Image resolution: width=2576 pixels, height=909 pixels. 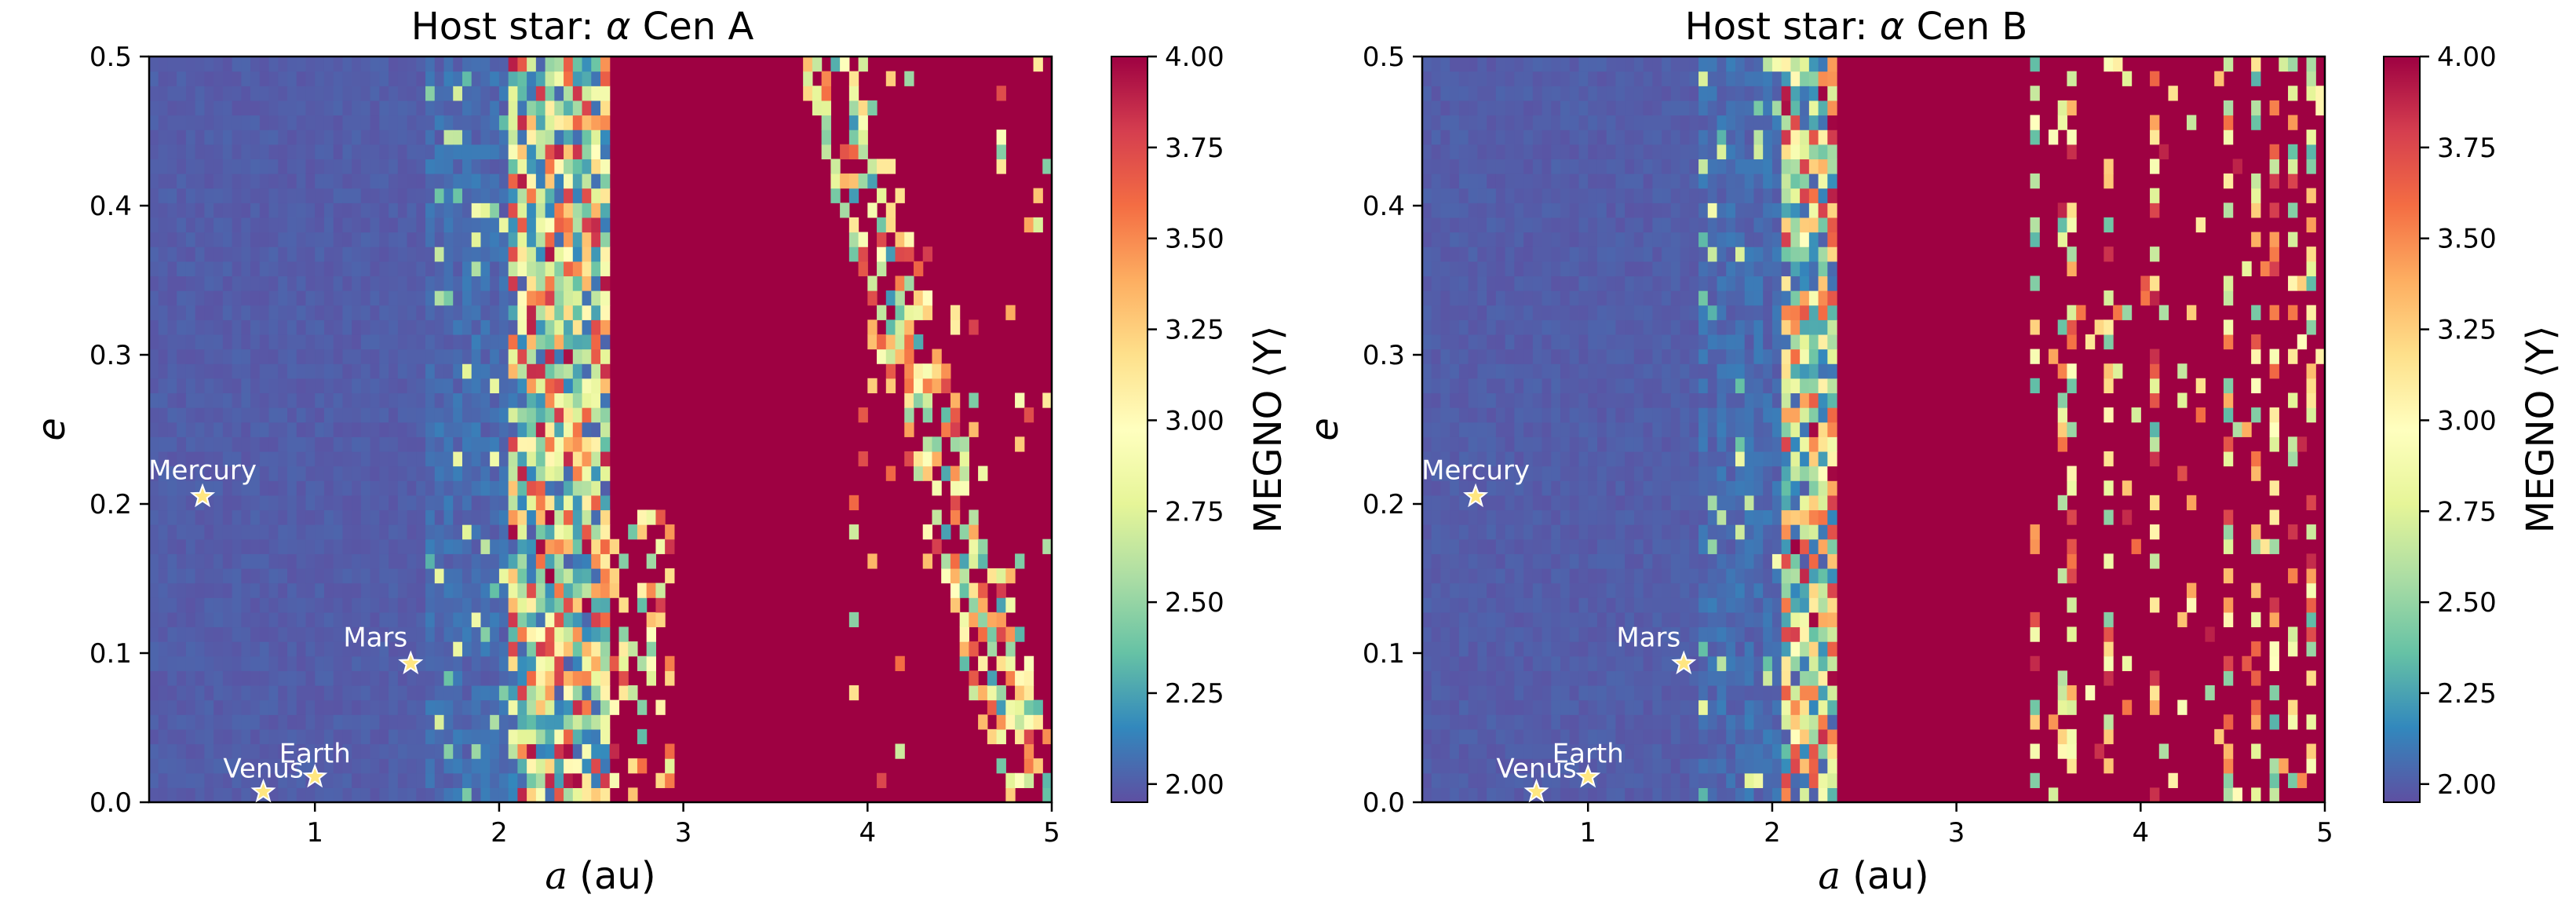 I want to click on planet-label-venus: Venus, so click(x=263, y=769).